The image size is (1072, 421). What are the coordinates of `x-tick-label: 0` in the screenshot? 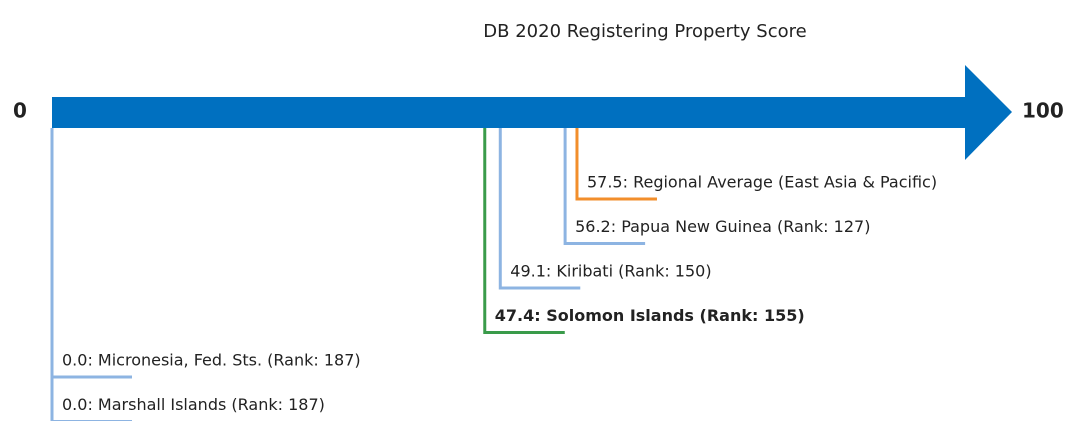 It's located at (20, 111).